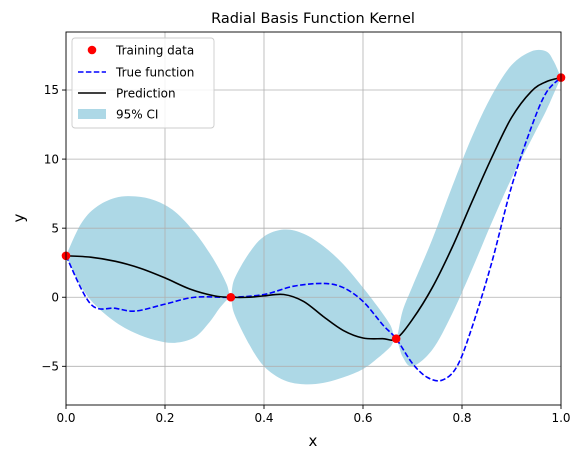 The height and width of the screenshot is (460, 581). Describe the element at coordinates (50, 367) in the screenshot. I see `y-tick-label-0: −5` at that location.